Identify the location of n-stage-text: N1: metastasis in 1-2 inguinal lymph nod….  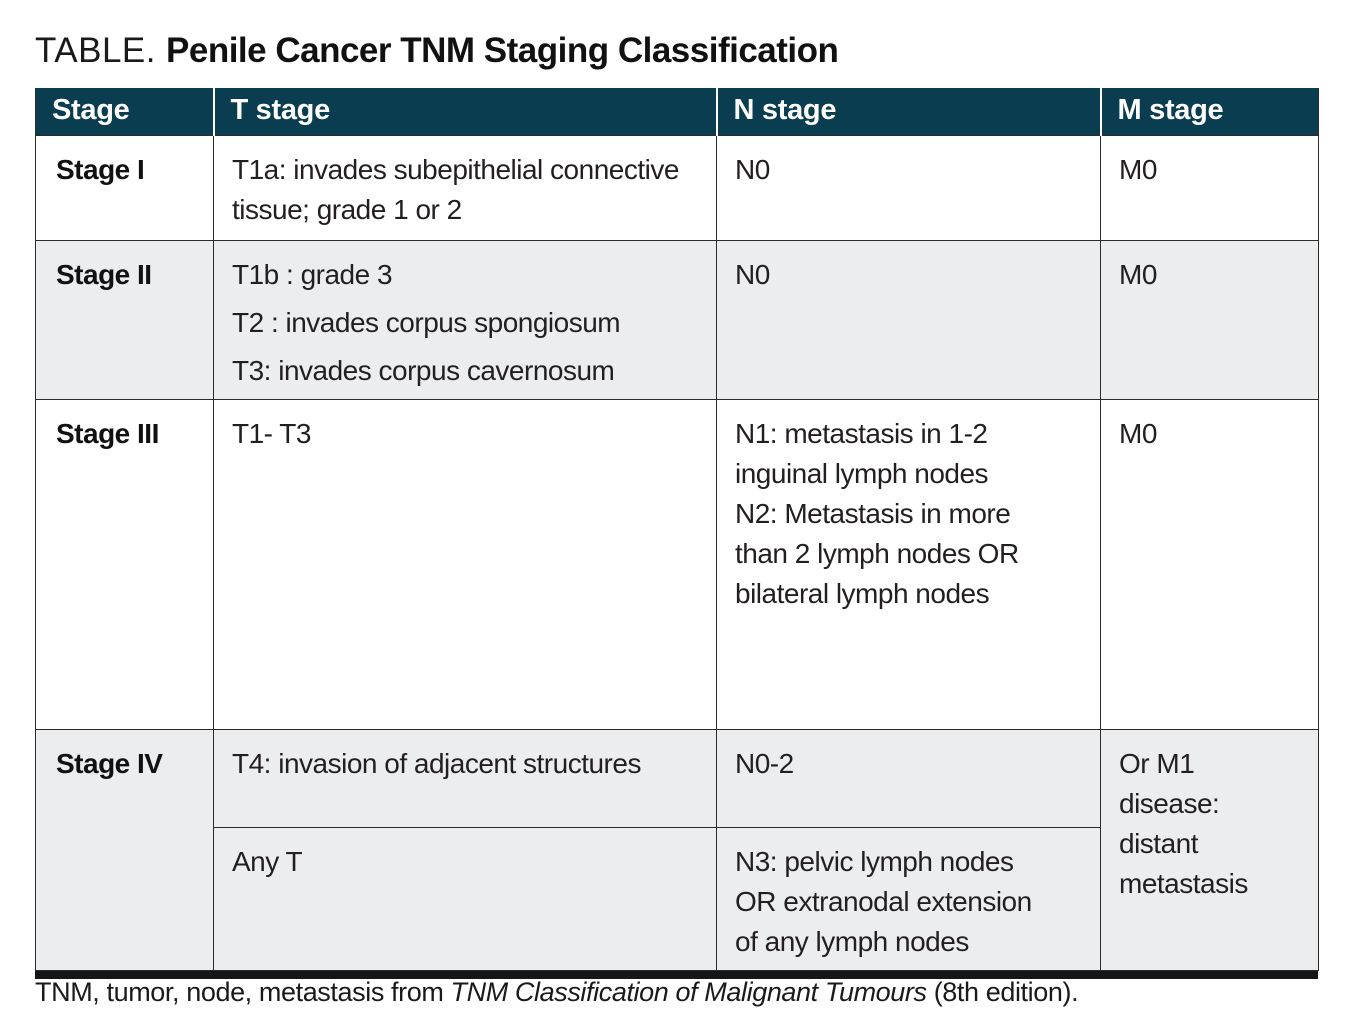
(862, 453).